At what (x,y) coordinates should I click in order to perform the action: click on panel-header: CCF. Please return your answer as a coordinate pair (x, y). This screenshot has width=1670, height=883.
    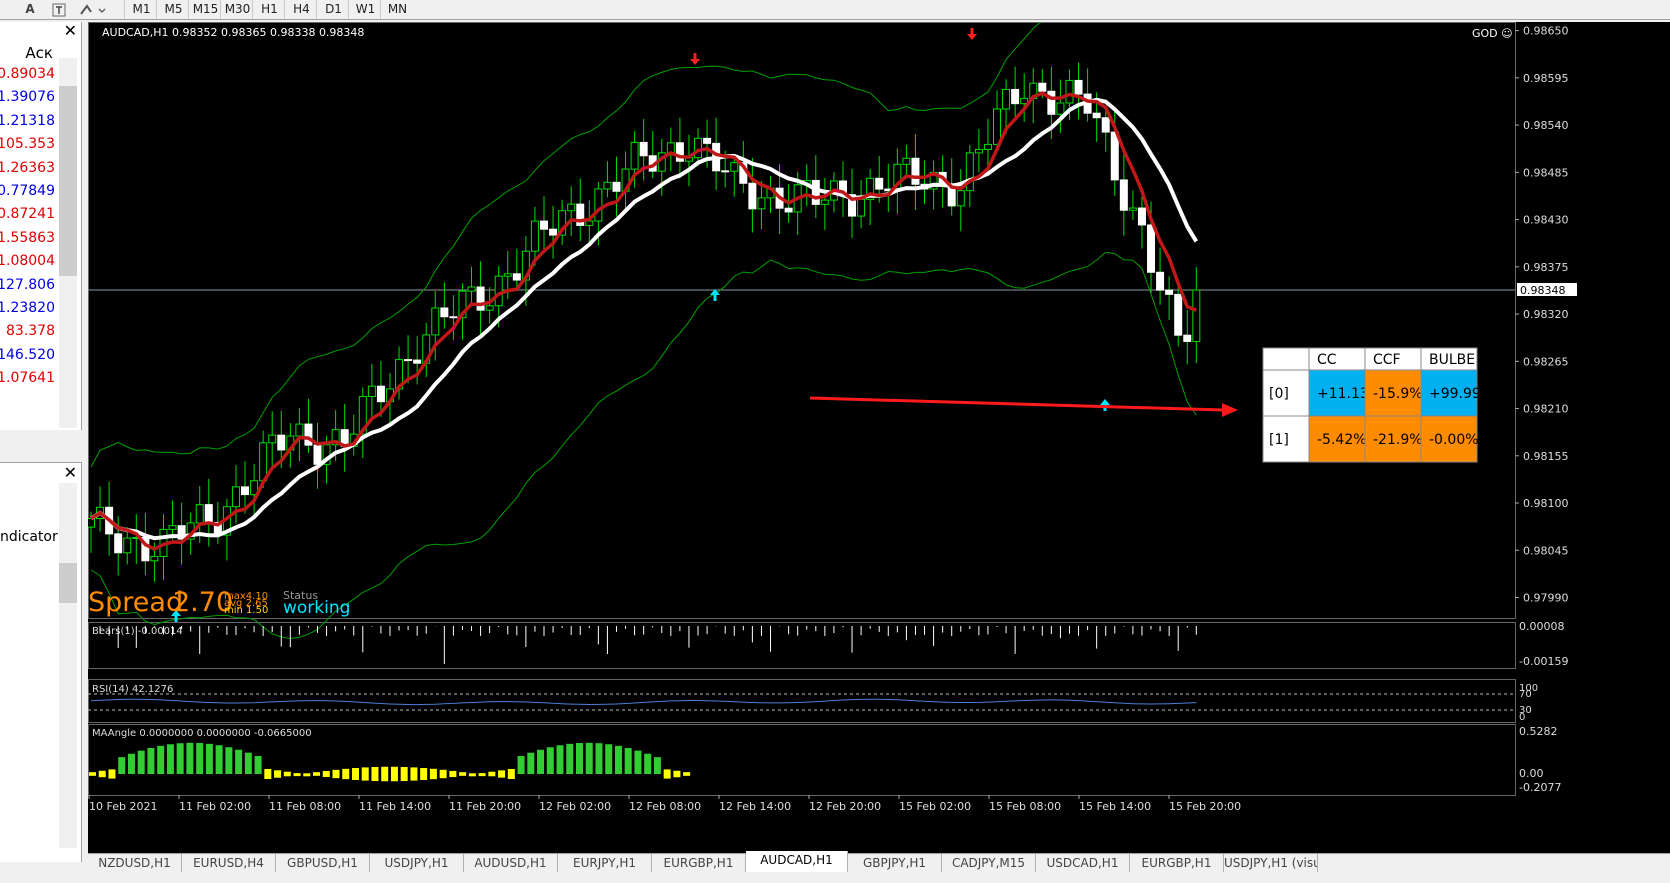
    Looking at the image, I should click on (1387, 360).